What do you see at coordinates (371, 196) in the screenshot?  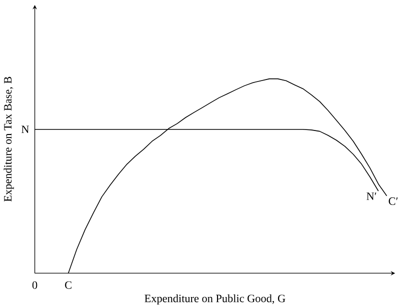 I see `series-label: N′` at bounding box center [371, 196].